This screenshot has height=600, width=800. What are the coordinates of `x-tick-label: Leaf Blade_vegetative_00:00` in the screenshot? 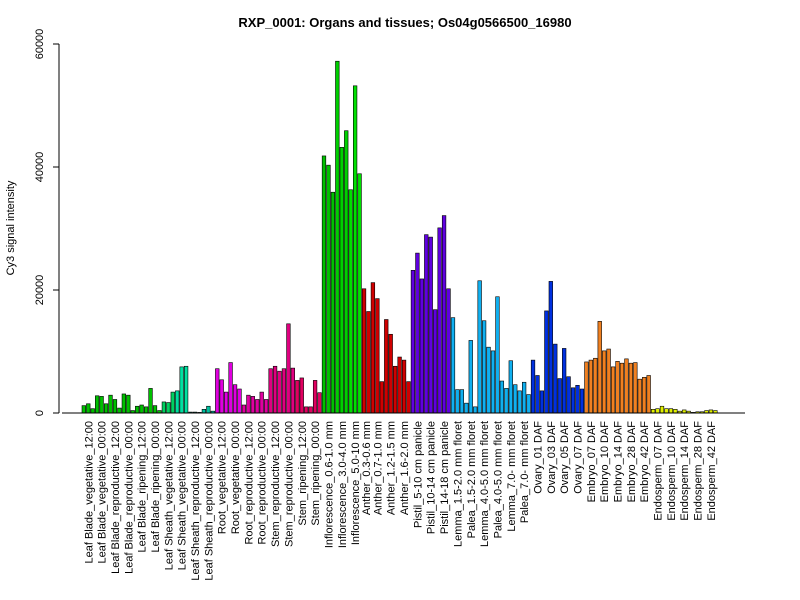 It's located at (103, 492).